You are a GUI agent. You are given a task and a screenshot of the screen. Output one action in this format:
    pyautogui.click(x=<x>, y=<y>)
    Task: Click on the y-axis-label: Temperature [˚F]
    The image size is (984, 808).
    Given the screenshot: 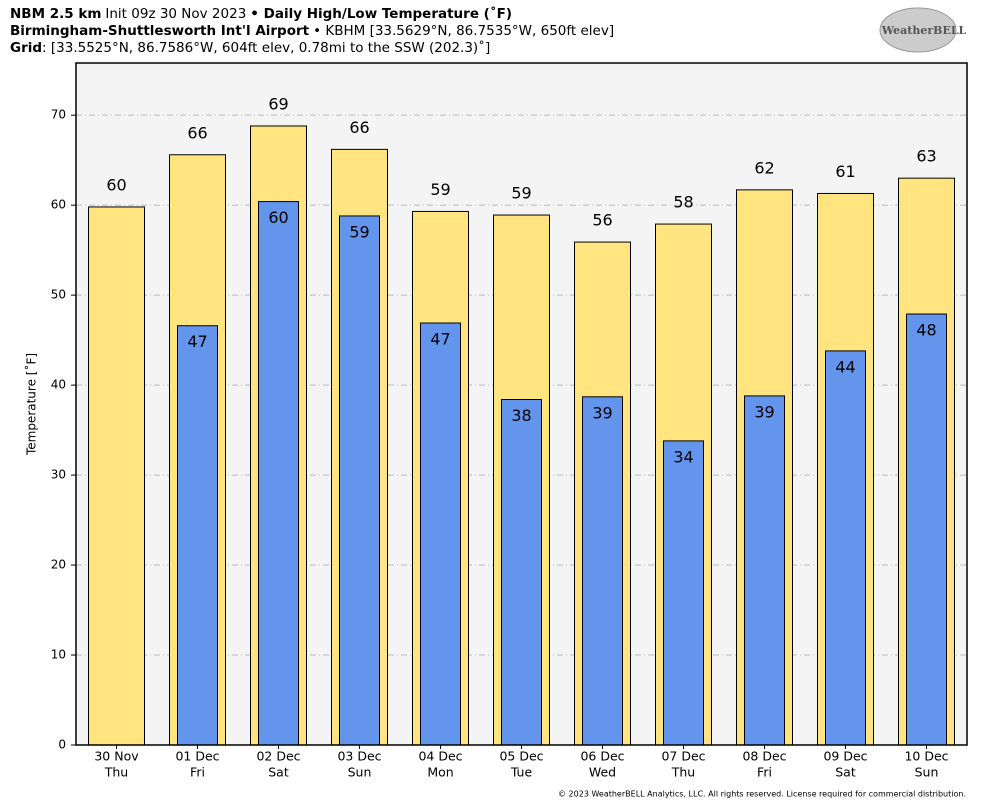 What is the action you would take?
    pyautogui.click(x=31, y=404)
    